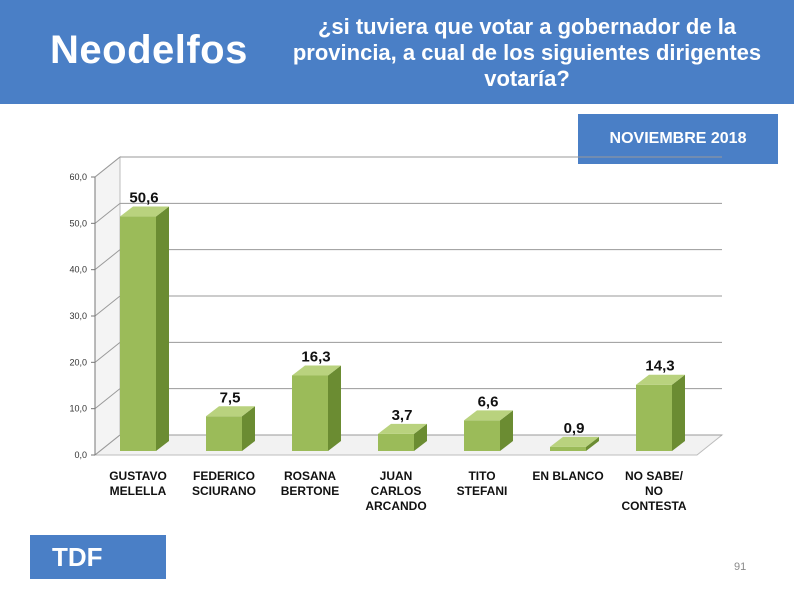 The image size is (794, 595). I want to click on category-label: STEFANI, so click(482, 491).